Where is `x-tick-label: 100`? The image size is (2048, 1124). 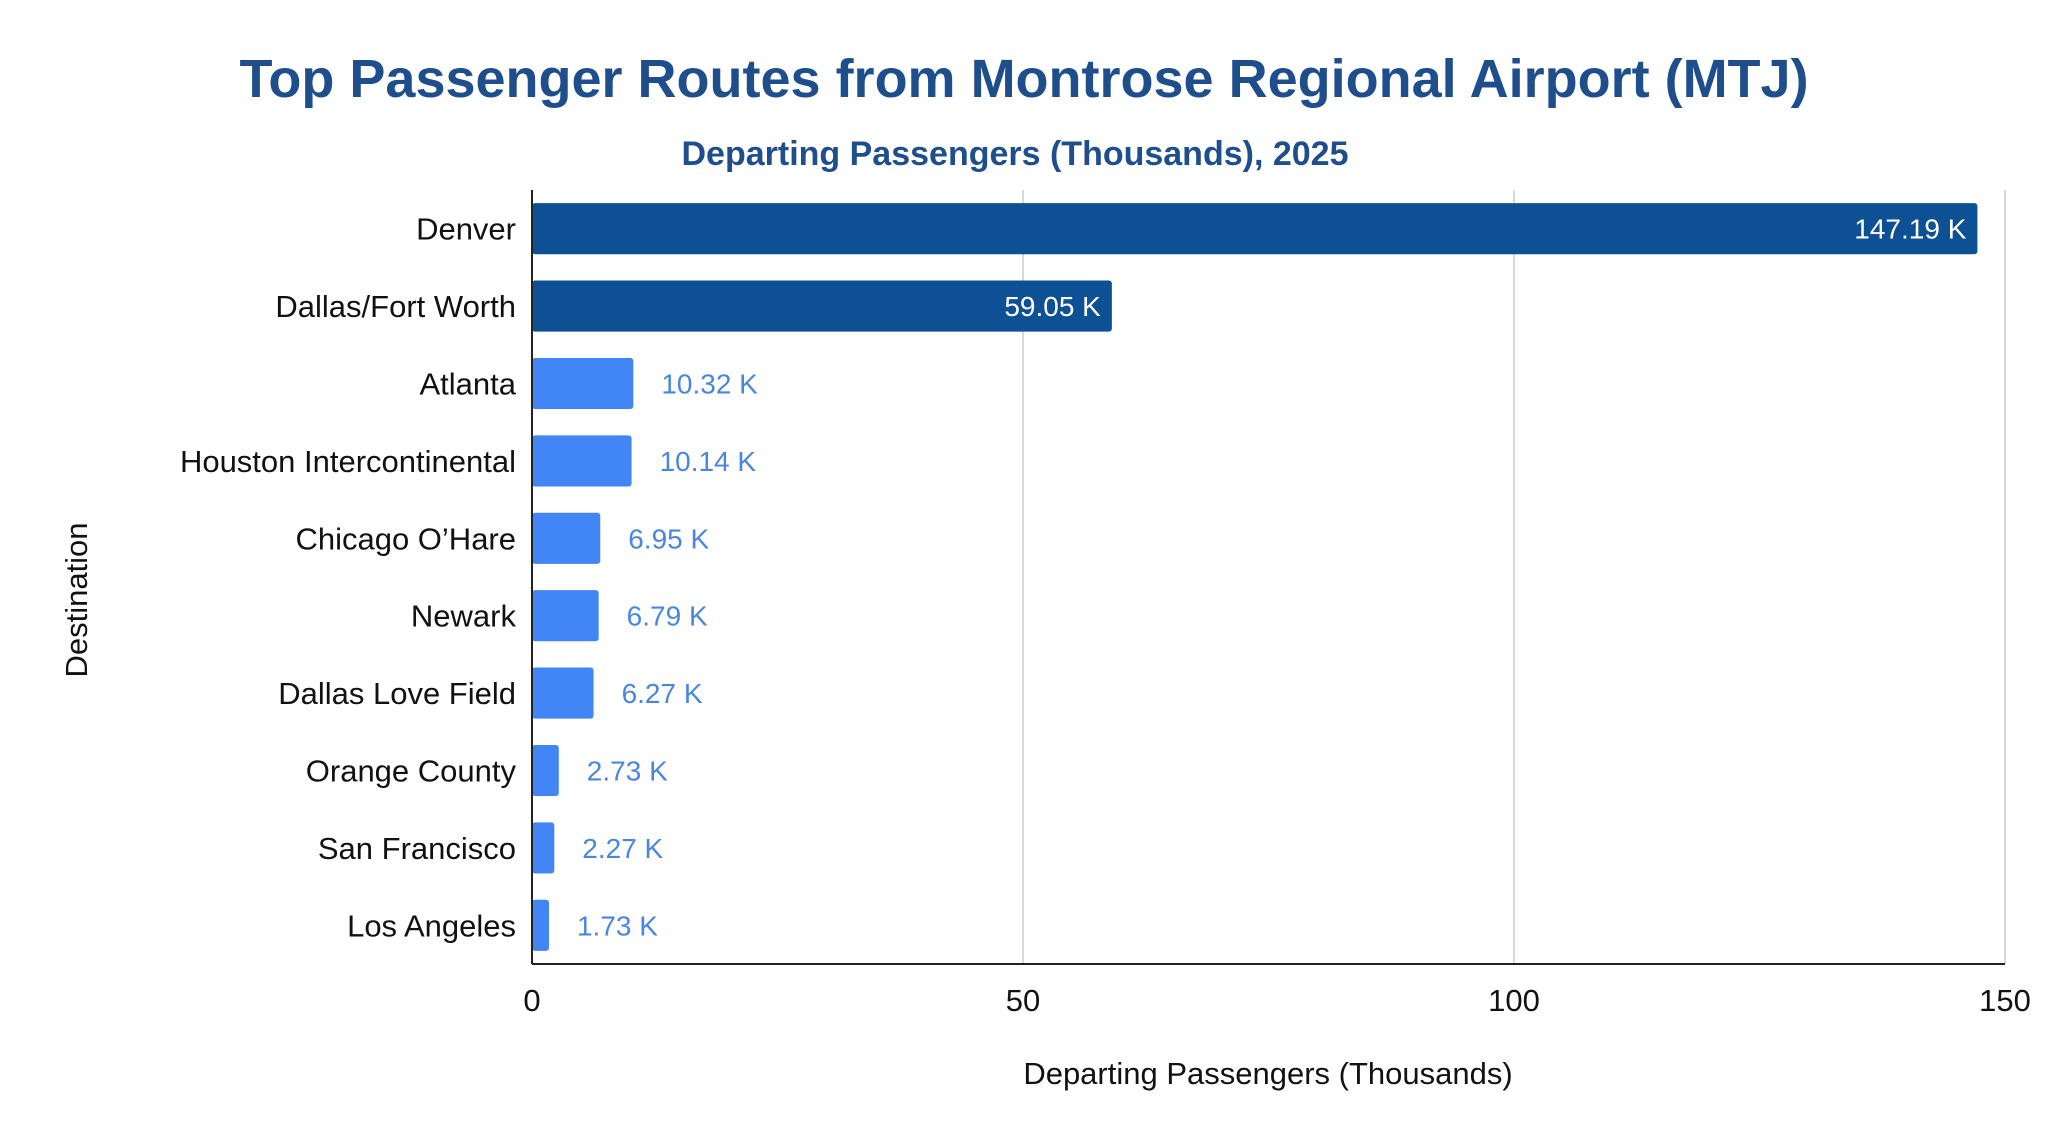 x-tick-label: 100 is located at coordinates (1514, 1000).